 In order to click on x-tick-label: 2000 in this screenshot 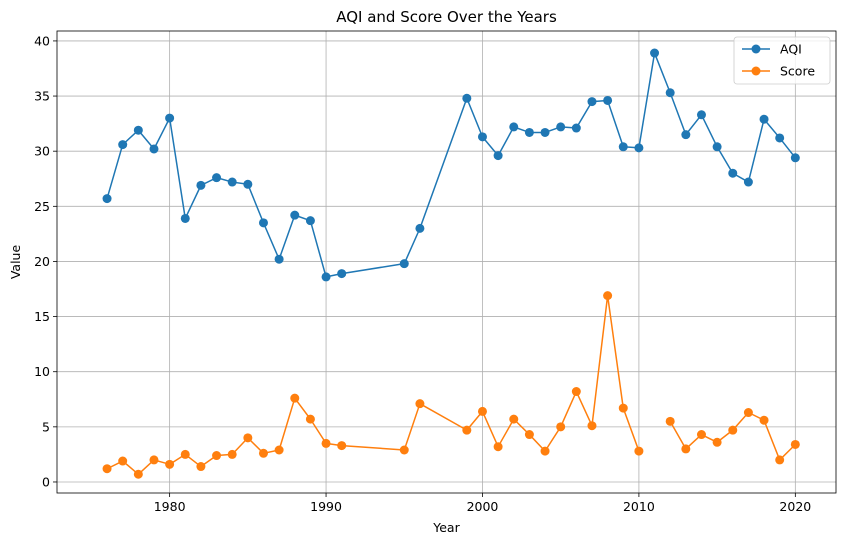, I will do `click(483, 506)`.